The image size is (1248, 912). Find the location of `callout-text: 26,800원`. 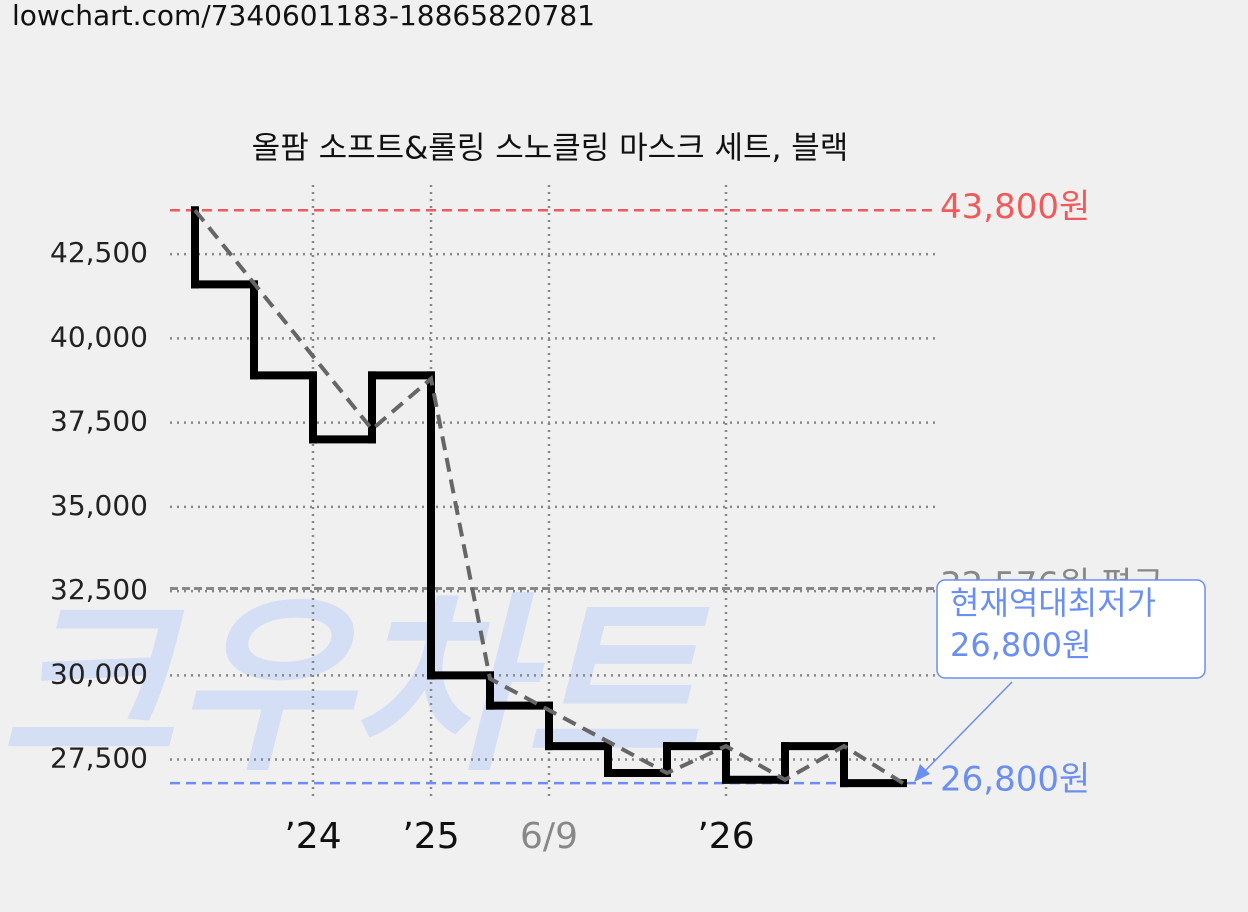

callout-text: 26,800원 is located at coordinates (1020, 645).